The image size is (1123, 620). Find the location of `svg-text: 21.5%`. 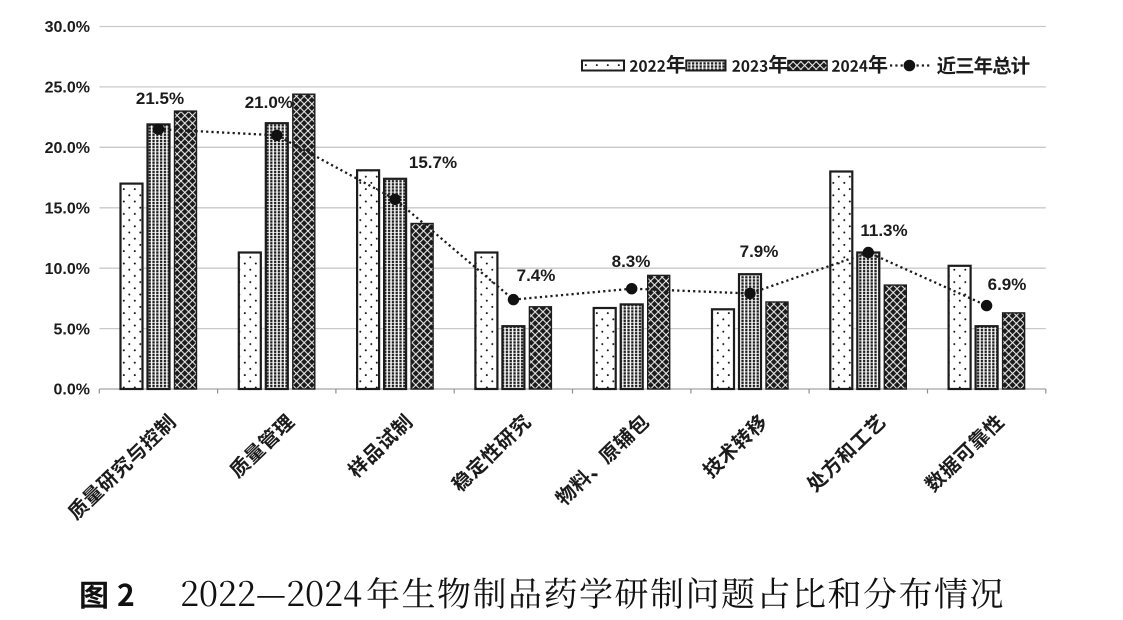

svg-text: 21.5% is located at coordinates (160, 98).